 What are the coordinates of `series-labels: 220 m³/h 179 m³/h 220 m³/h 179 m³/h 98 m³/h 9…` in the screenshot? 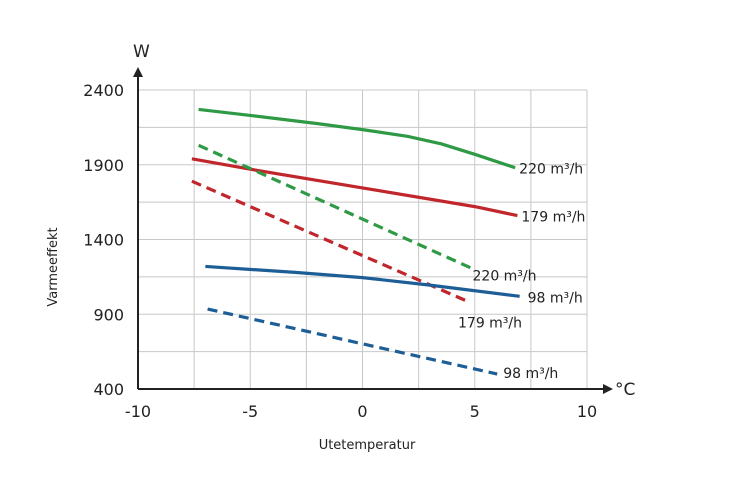 It's located at (521, 272).